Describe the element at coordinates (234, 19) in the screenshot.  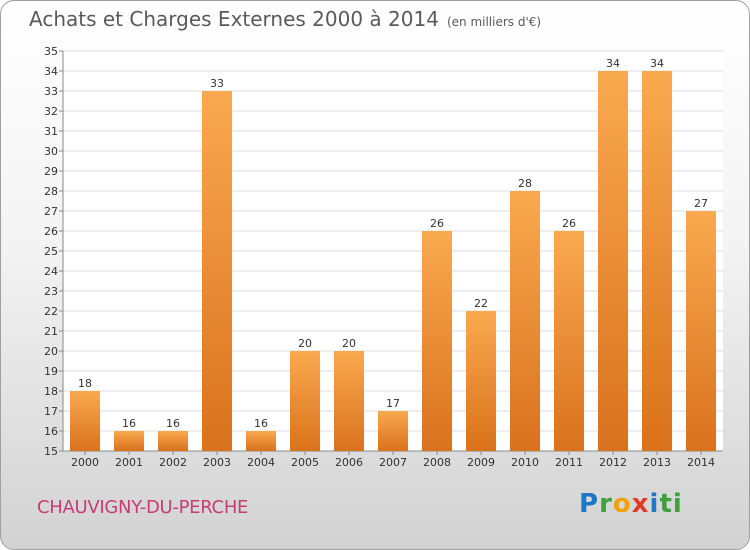
I see `chart-title-text: Achats et Charges Externes 2000 à 2014` at that location.